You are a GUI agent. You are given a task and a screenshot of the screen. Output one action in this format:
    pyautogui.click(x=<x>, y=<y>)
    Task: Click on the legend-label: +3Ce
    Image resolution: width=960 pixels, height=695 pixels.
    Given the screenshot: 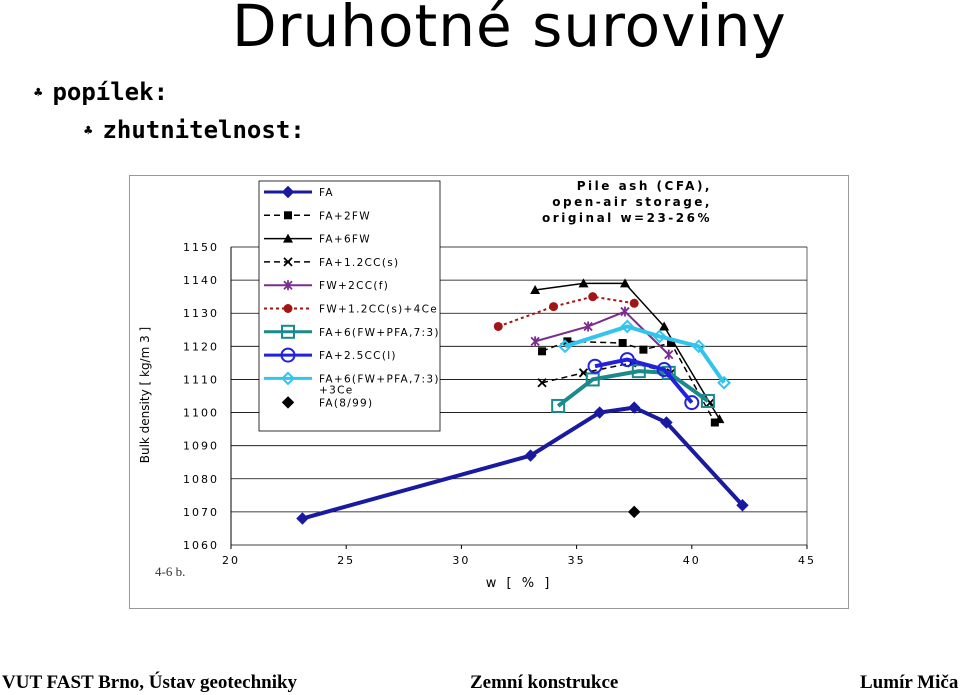 What is the action you would take?
    pyautogui.click(x=336, y=390)
    